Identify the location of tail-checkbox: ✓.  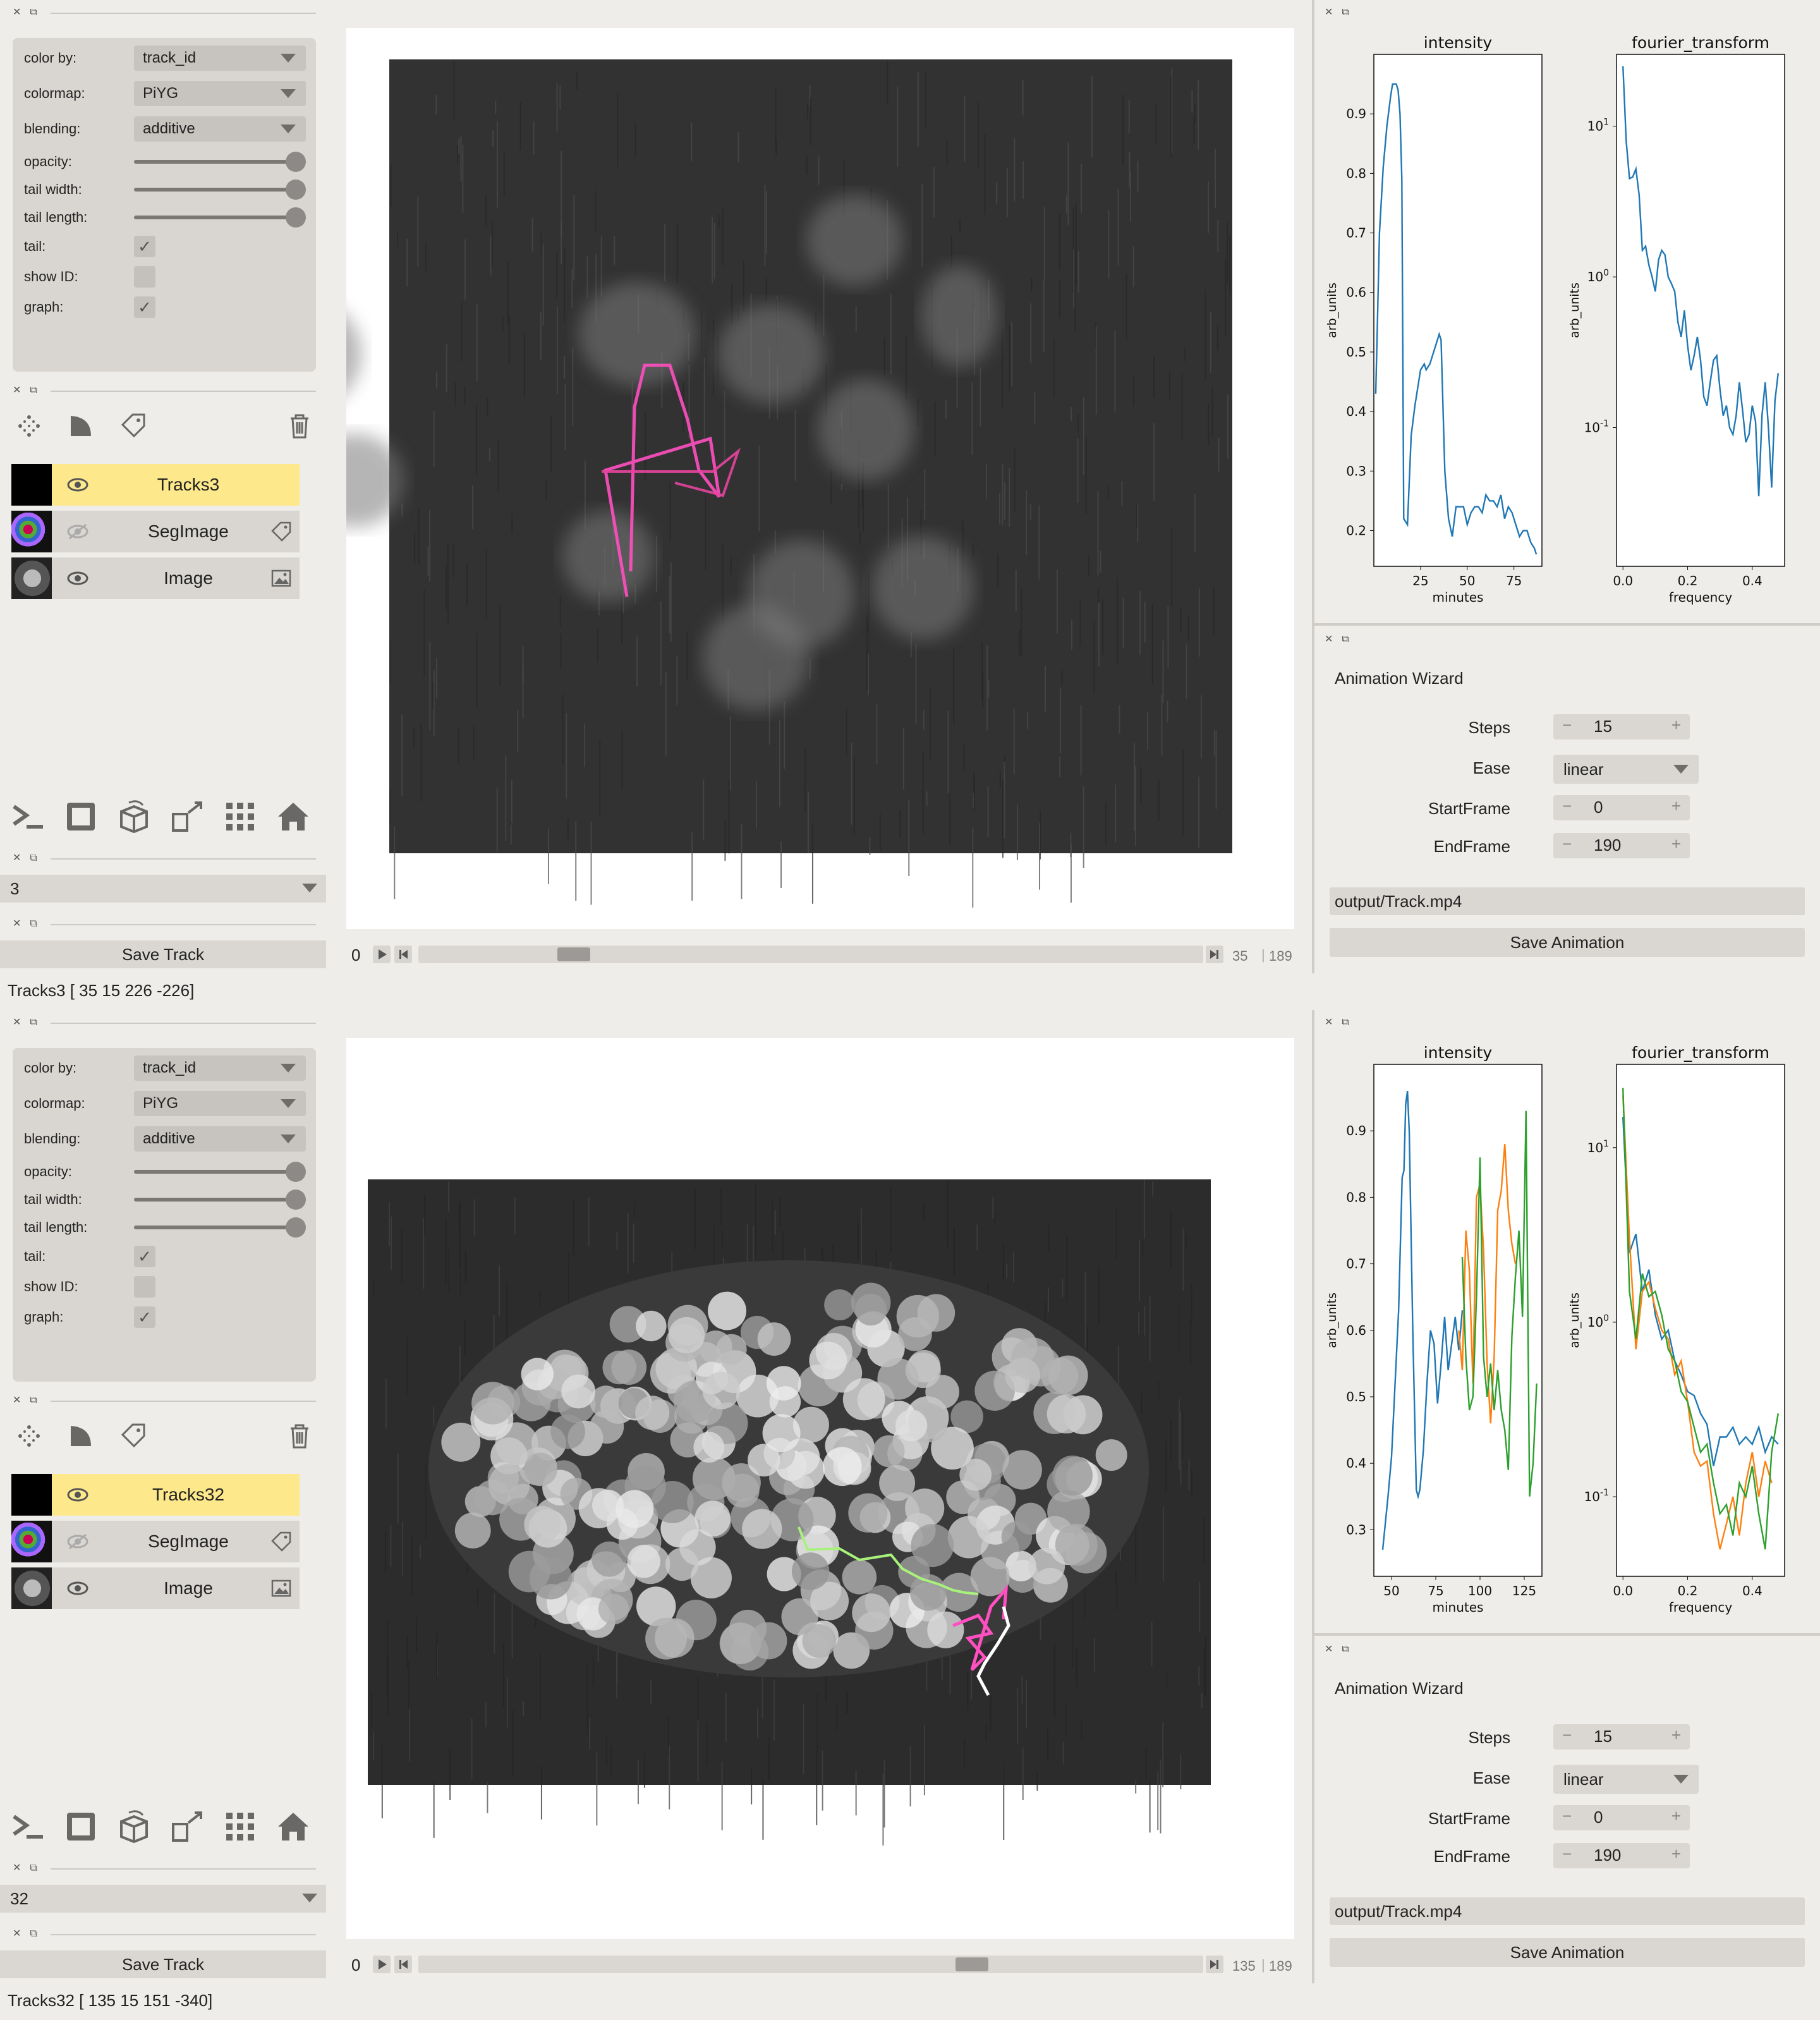
(144, 246).